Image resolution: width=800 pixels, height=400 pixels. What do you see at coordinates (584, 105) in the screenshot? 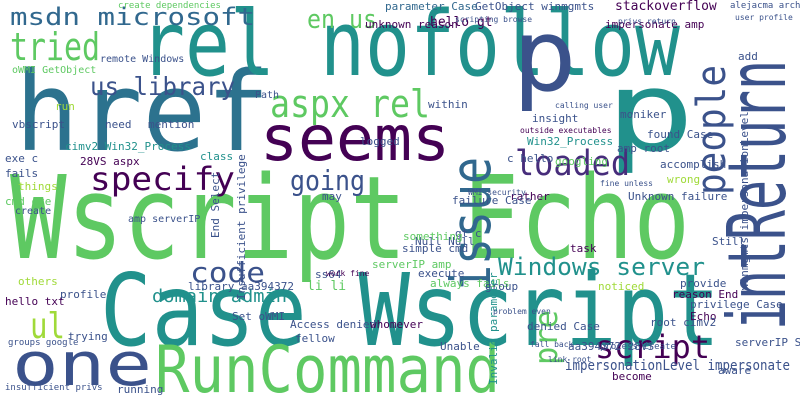
I see `word: calling user` at bounding box center [584, 105].